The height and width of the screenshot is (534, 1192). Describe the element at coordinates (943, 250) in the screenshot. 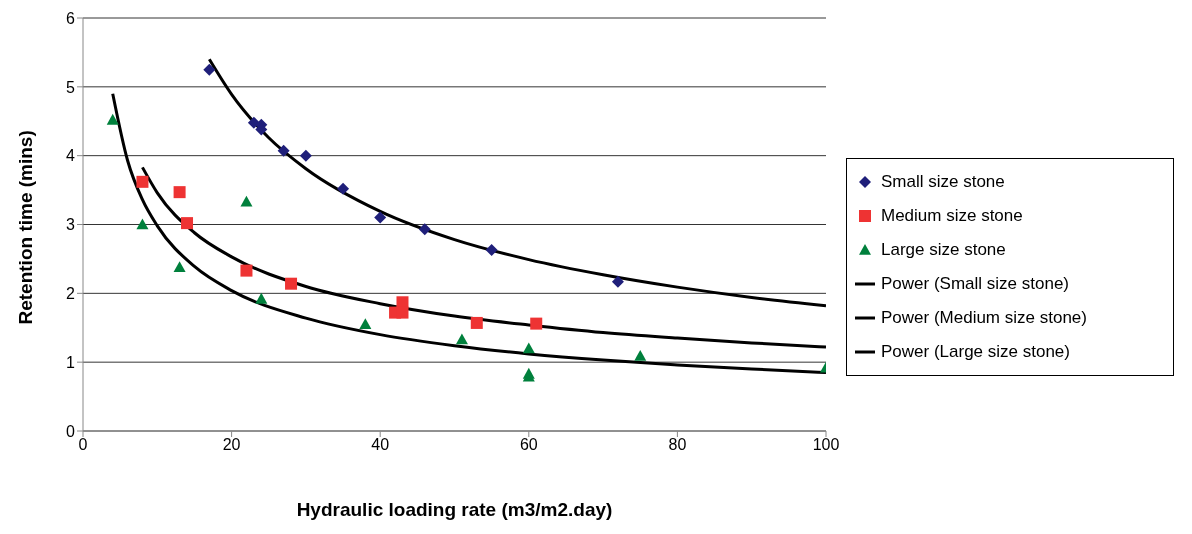

I see `legend-label: Large size stone` at that location.